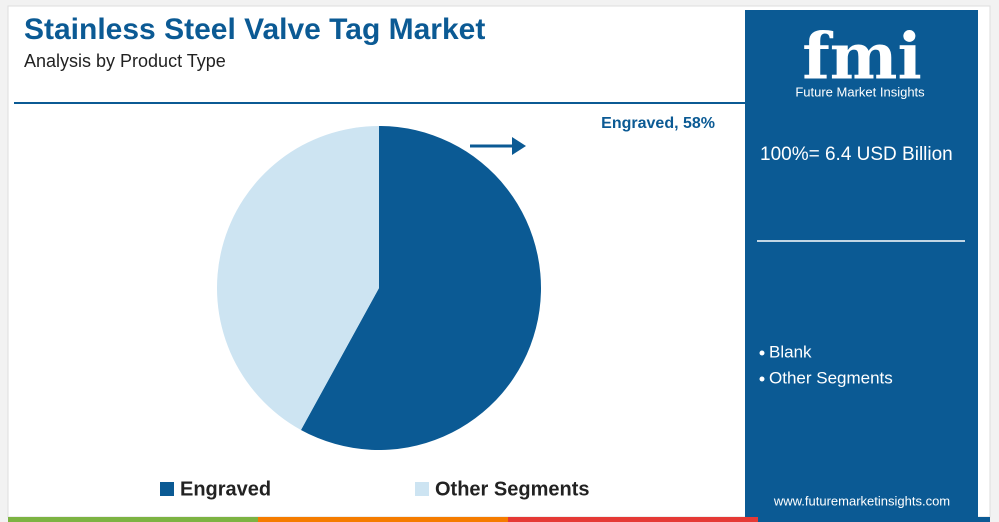  What do you see at coordinates (831, 377) in the screenshot?
I see `side-item: Other Segments` at bounding box center [831, 377].